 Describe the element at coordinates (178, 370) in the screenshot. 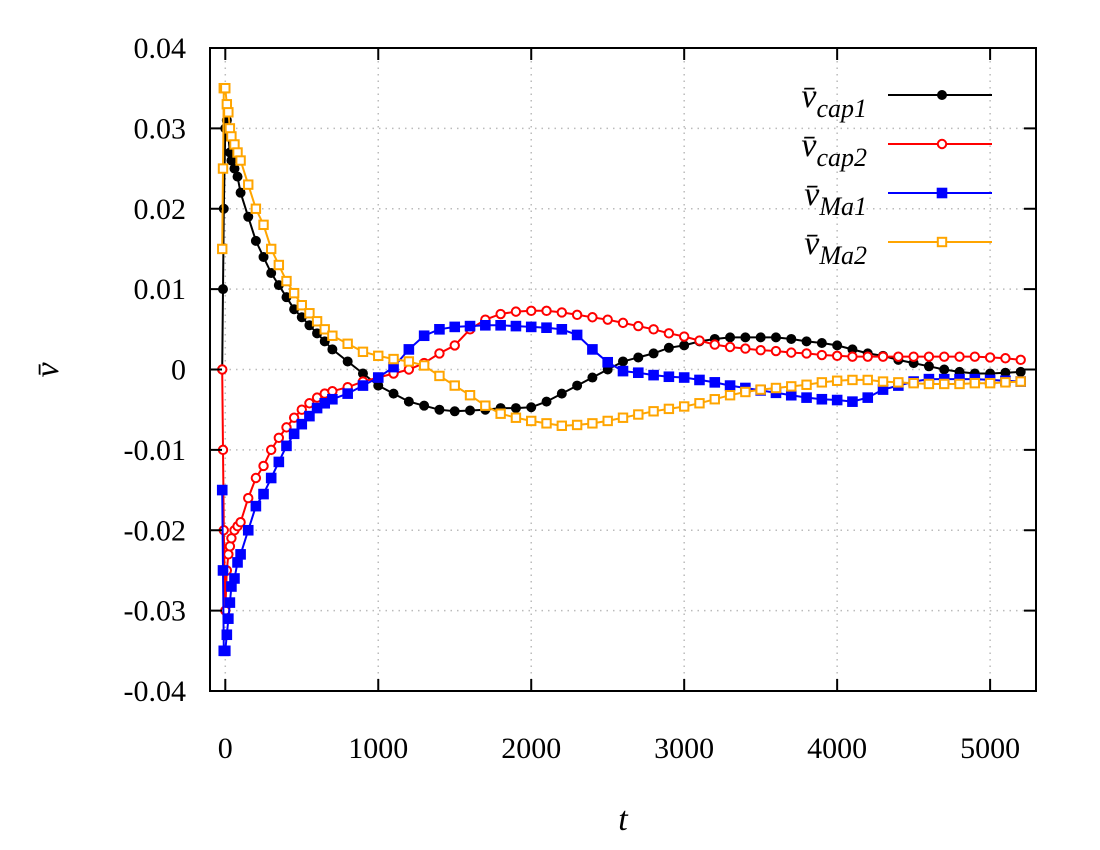

I see `y-tick-label: 0` at that location.